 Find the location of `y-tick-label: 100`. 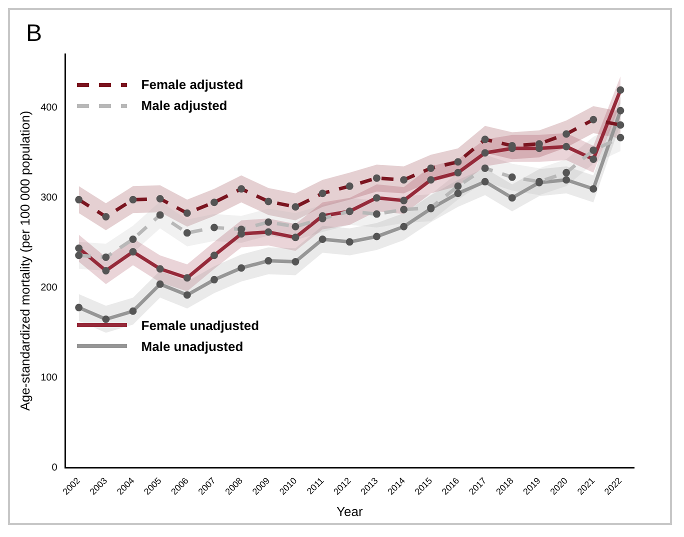

y-tick-label: 100 is located at coordinates (49, 378).